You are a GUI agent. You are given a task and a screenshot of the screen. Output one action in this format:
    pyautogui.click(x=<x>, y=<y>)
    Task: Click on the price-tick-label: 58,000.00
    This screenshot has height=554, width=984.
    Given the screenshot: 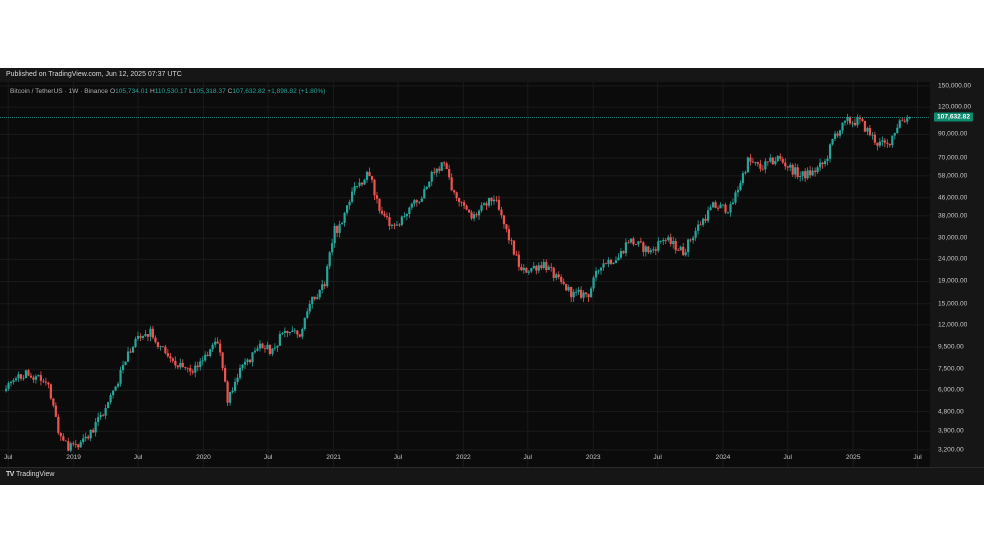 What is the action you would take?
    pyautogui.click(x=953, y=176)
    